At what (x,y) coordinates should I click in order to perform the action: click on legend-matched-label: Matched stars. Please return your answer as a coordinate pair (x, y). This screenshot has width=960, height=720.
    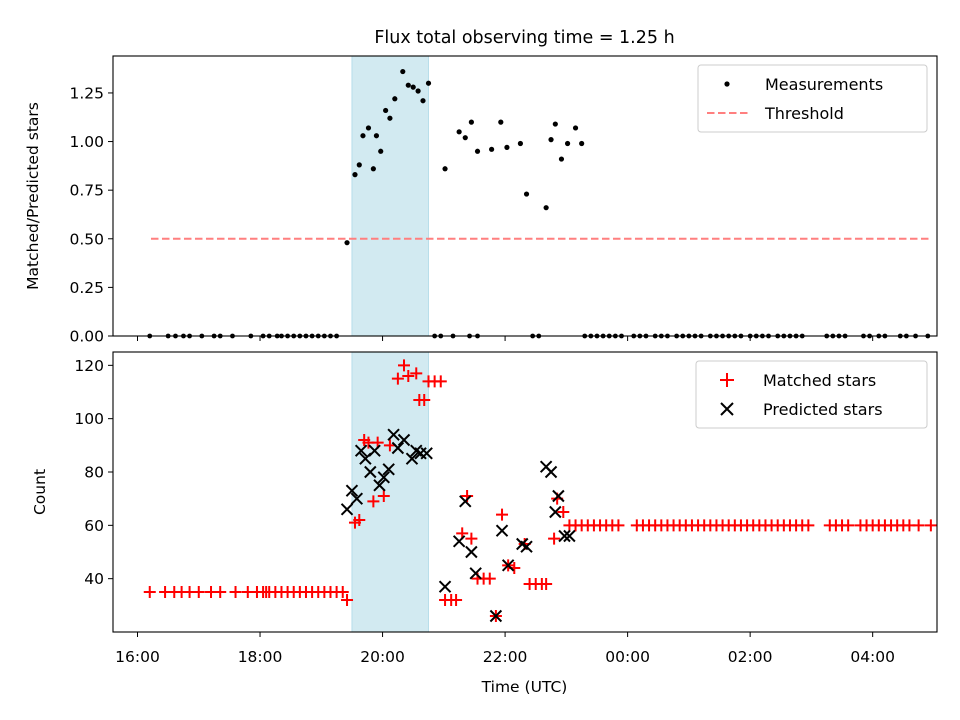
    Looking at the image, I should click on (819, 380).